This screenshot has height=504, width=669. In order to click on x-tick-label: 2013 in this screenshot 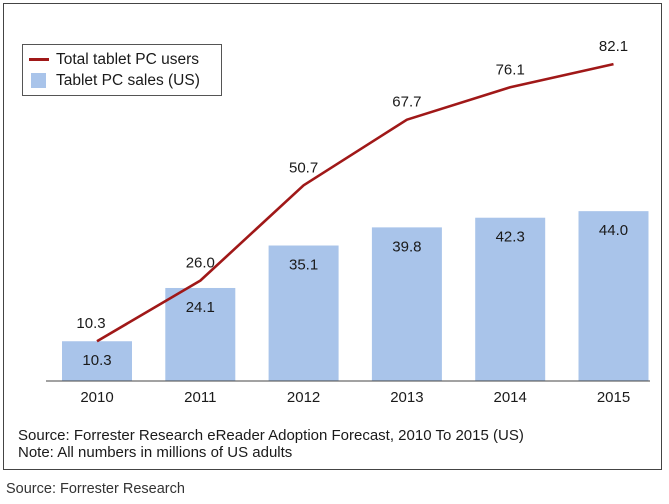, I will do `click(406, 397)`.